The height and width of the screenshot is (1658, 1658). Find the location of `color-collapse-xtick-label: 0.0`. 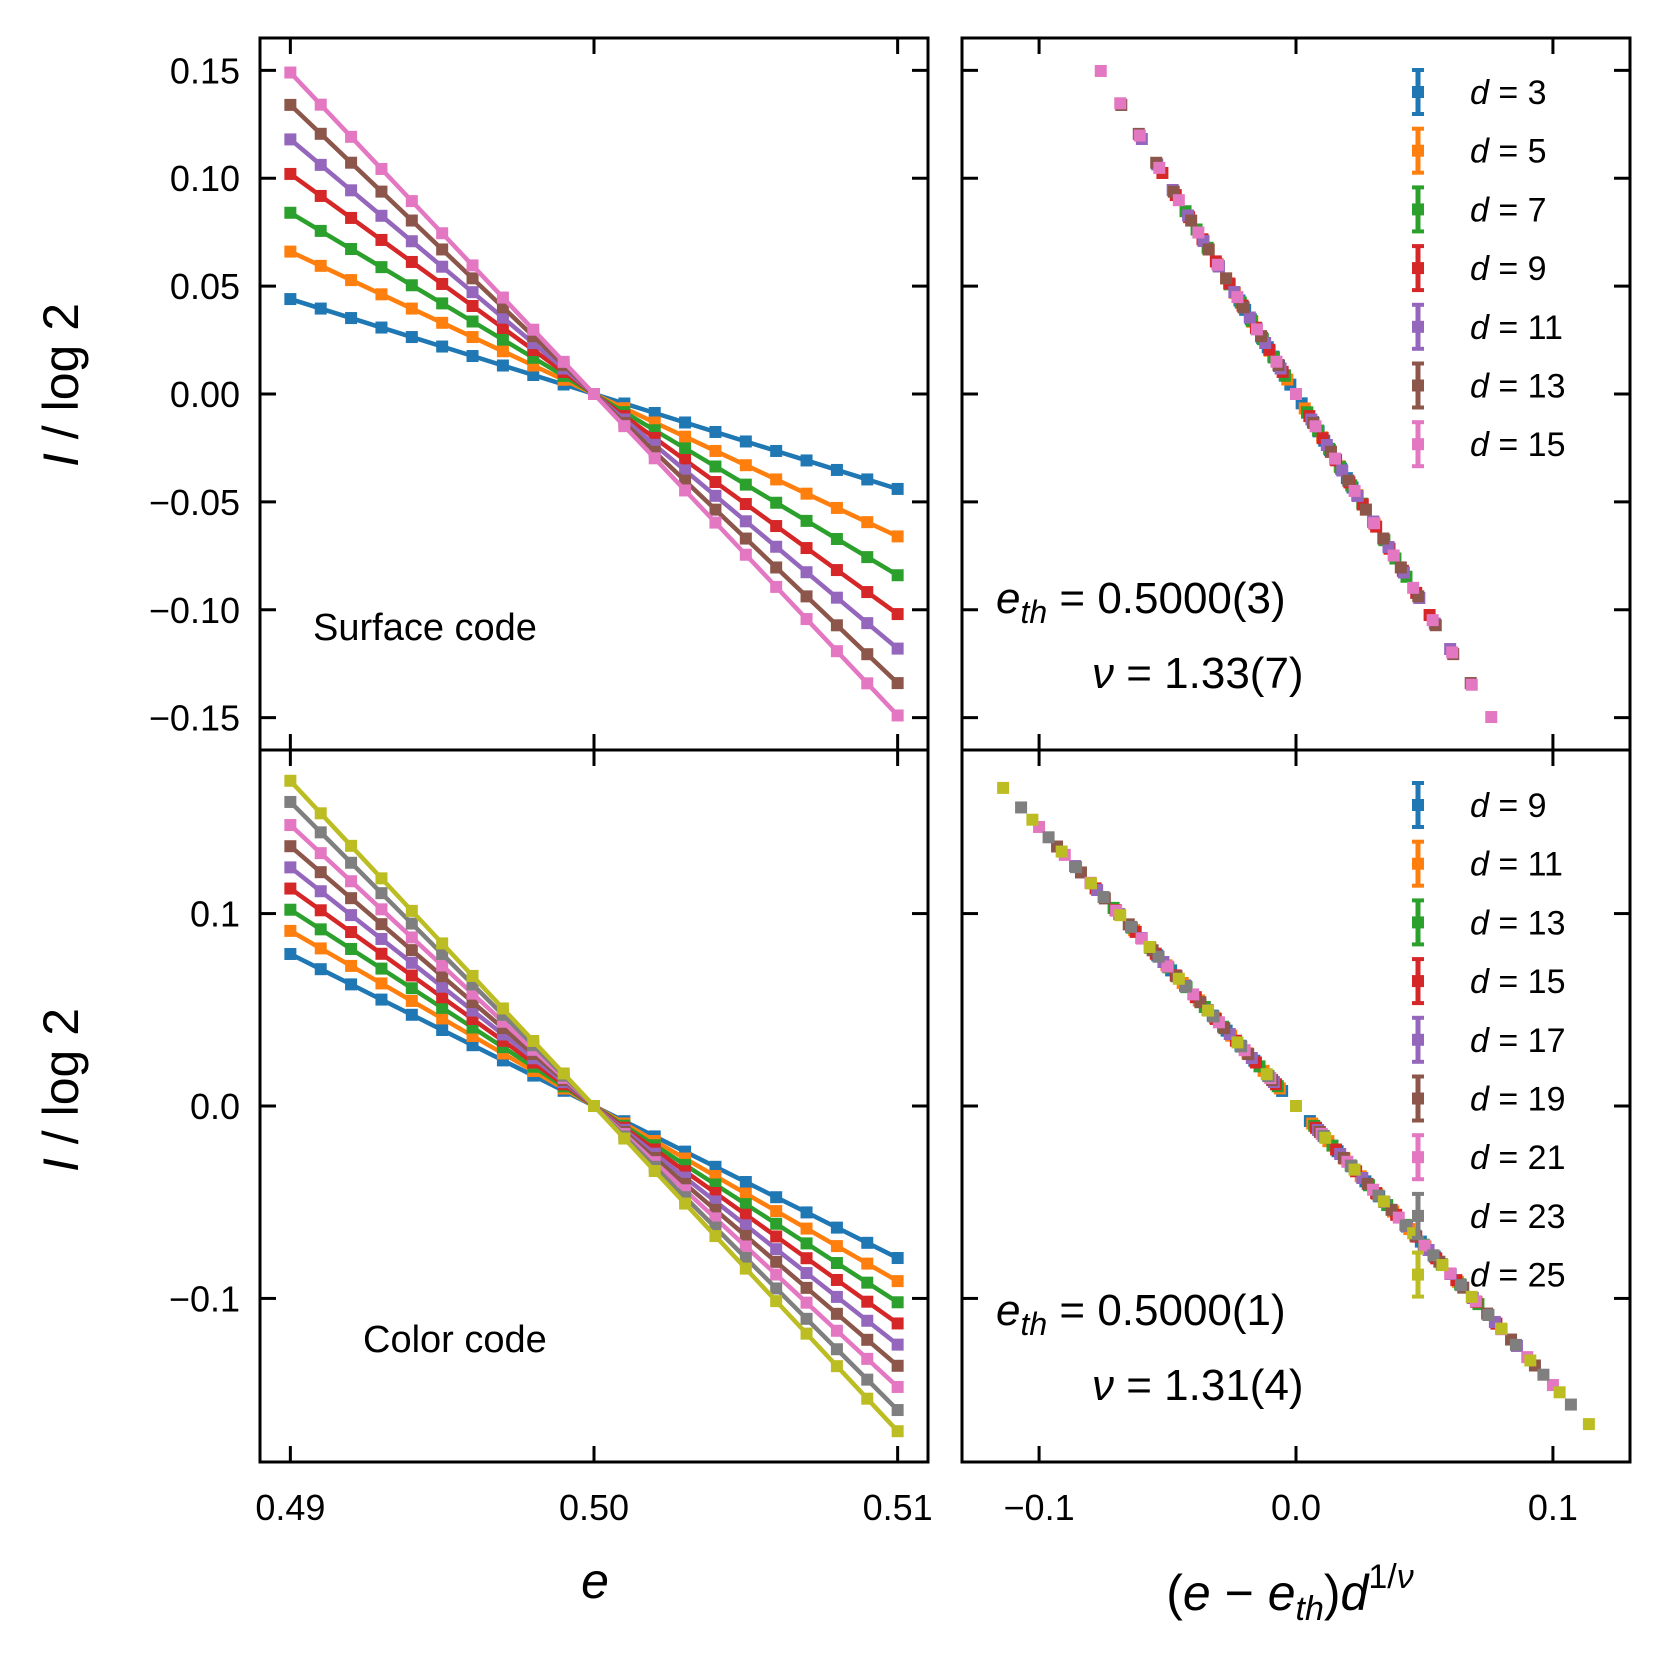

color-collapse-xtick-label: 0.0 is located at coordinates (1296, 1507).